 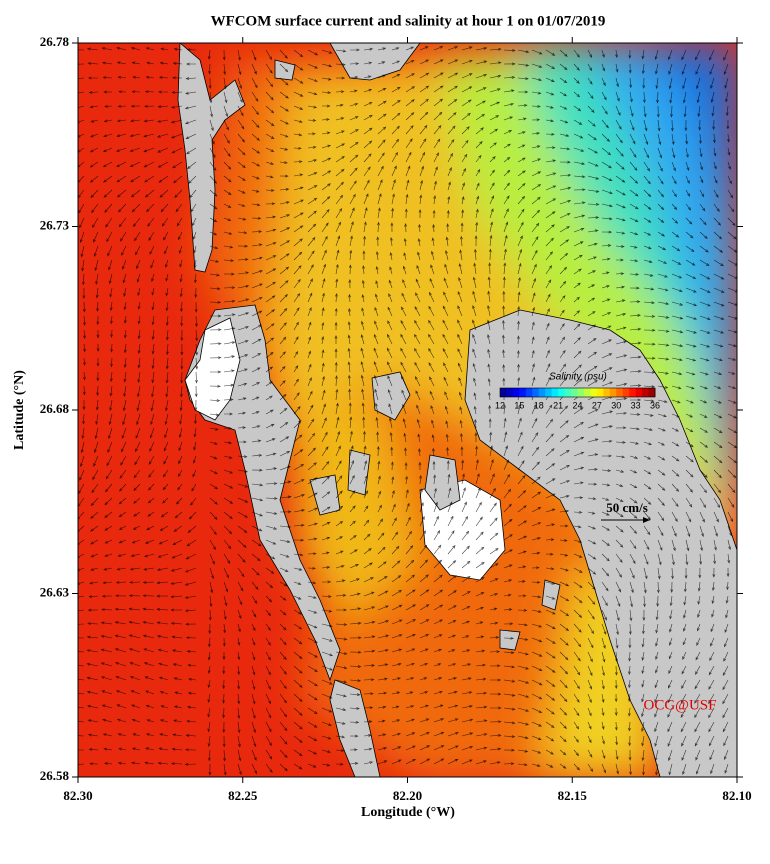 I want to click on scale-label: 50 cm/s, so click(x=627, y=507).